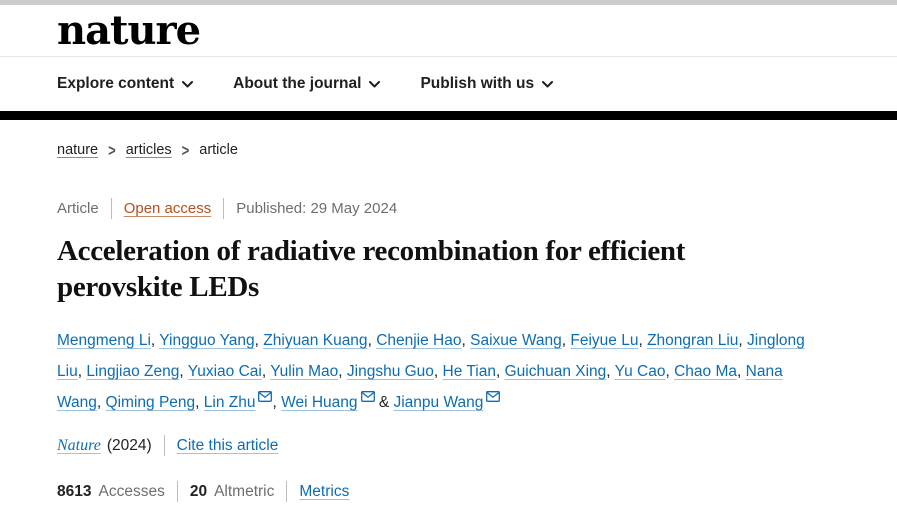  I want to click on author-link: Lin Zhu, so click(229, 402).